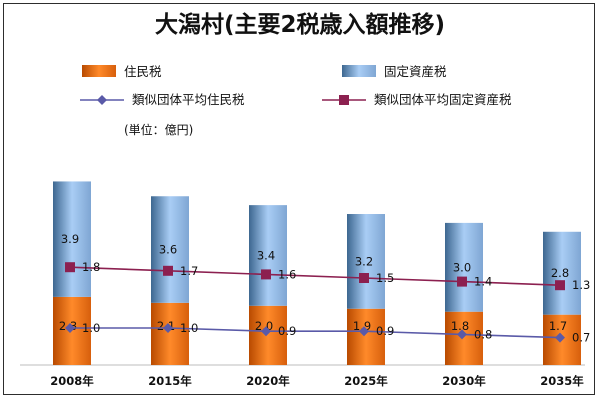 This screenshot has height=400, width=600. I want to click on data-label-property-avg: 1.7, so click(189, 271).